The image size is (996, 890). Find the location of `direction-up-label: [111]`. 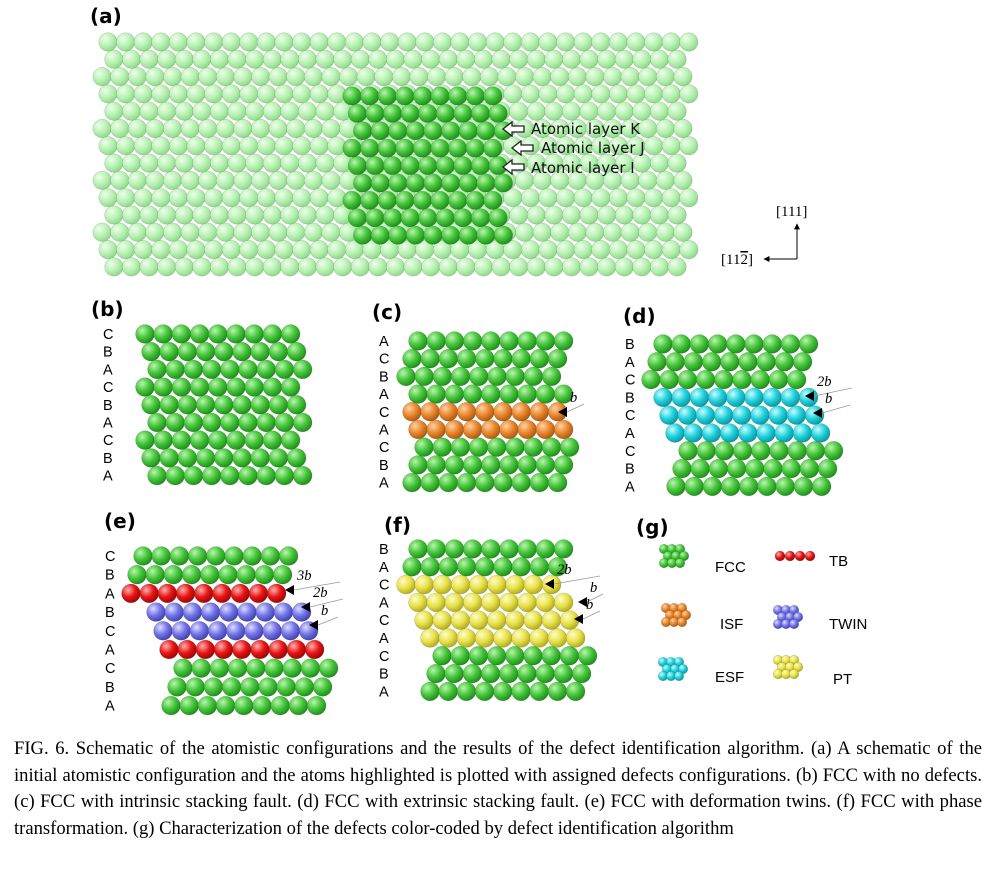

direction-up-label: [111] is located at coordinates (791, 212).